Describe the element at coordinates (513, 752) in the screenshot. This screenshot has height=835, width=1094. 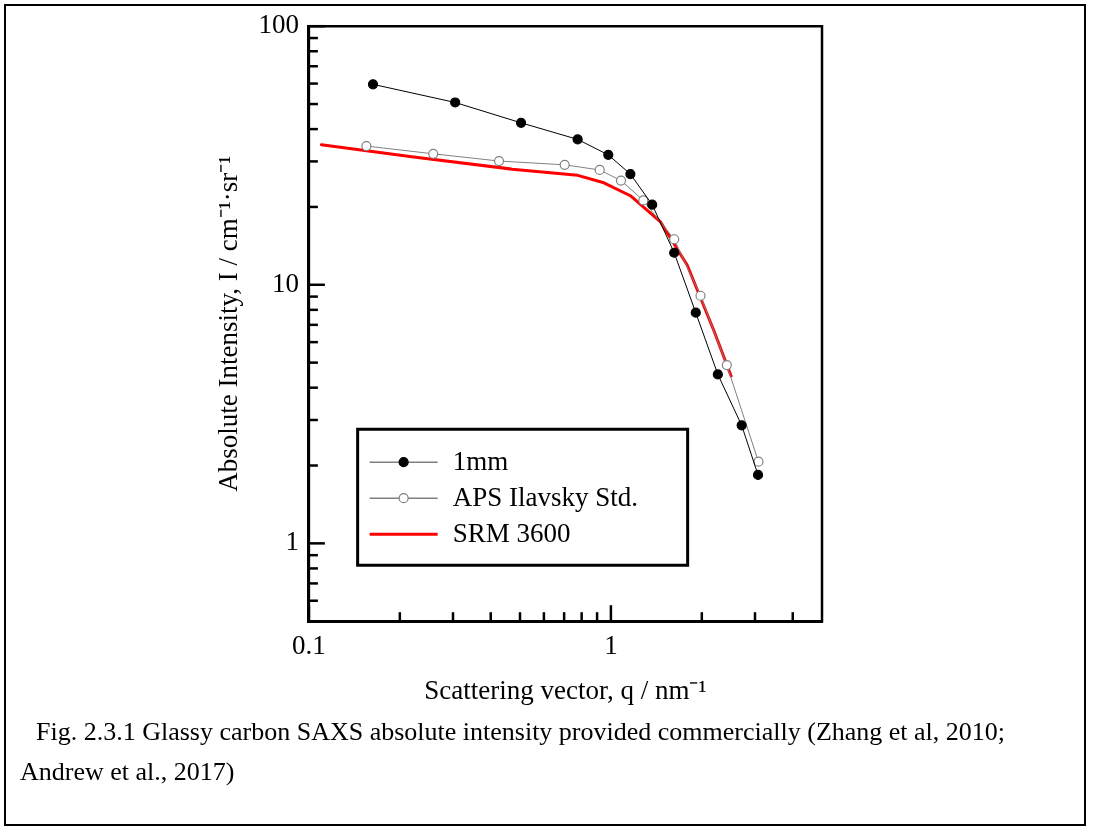
I see `caption: Fig. 2.3.1 Glassy carbon SAXS absolute intensity provided commercially (Zhang et al, 2010; Andrew et al., 2017)` at that location.